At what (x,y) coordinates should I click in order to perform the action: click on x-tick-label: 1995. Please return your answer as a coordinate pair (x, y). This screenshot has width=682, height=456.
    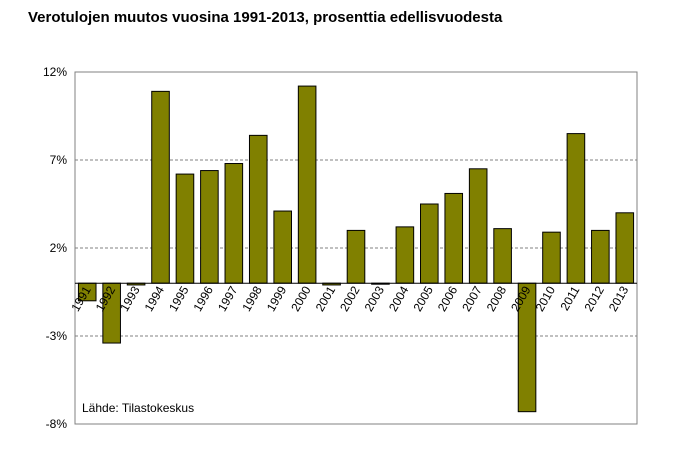
    Looking at the image, I should click on (179, 298).